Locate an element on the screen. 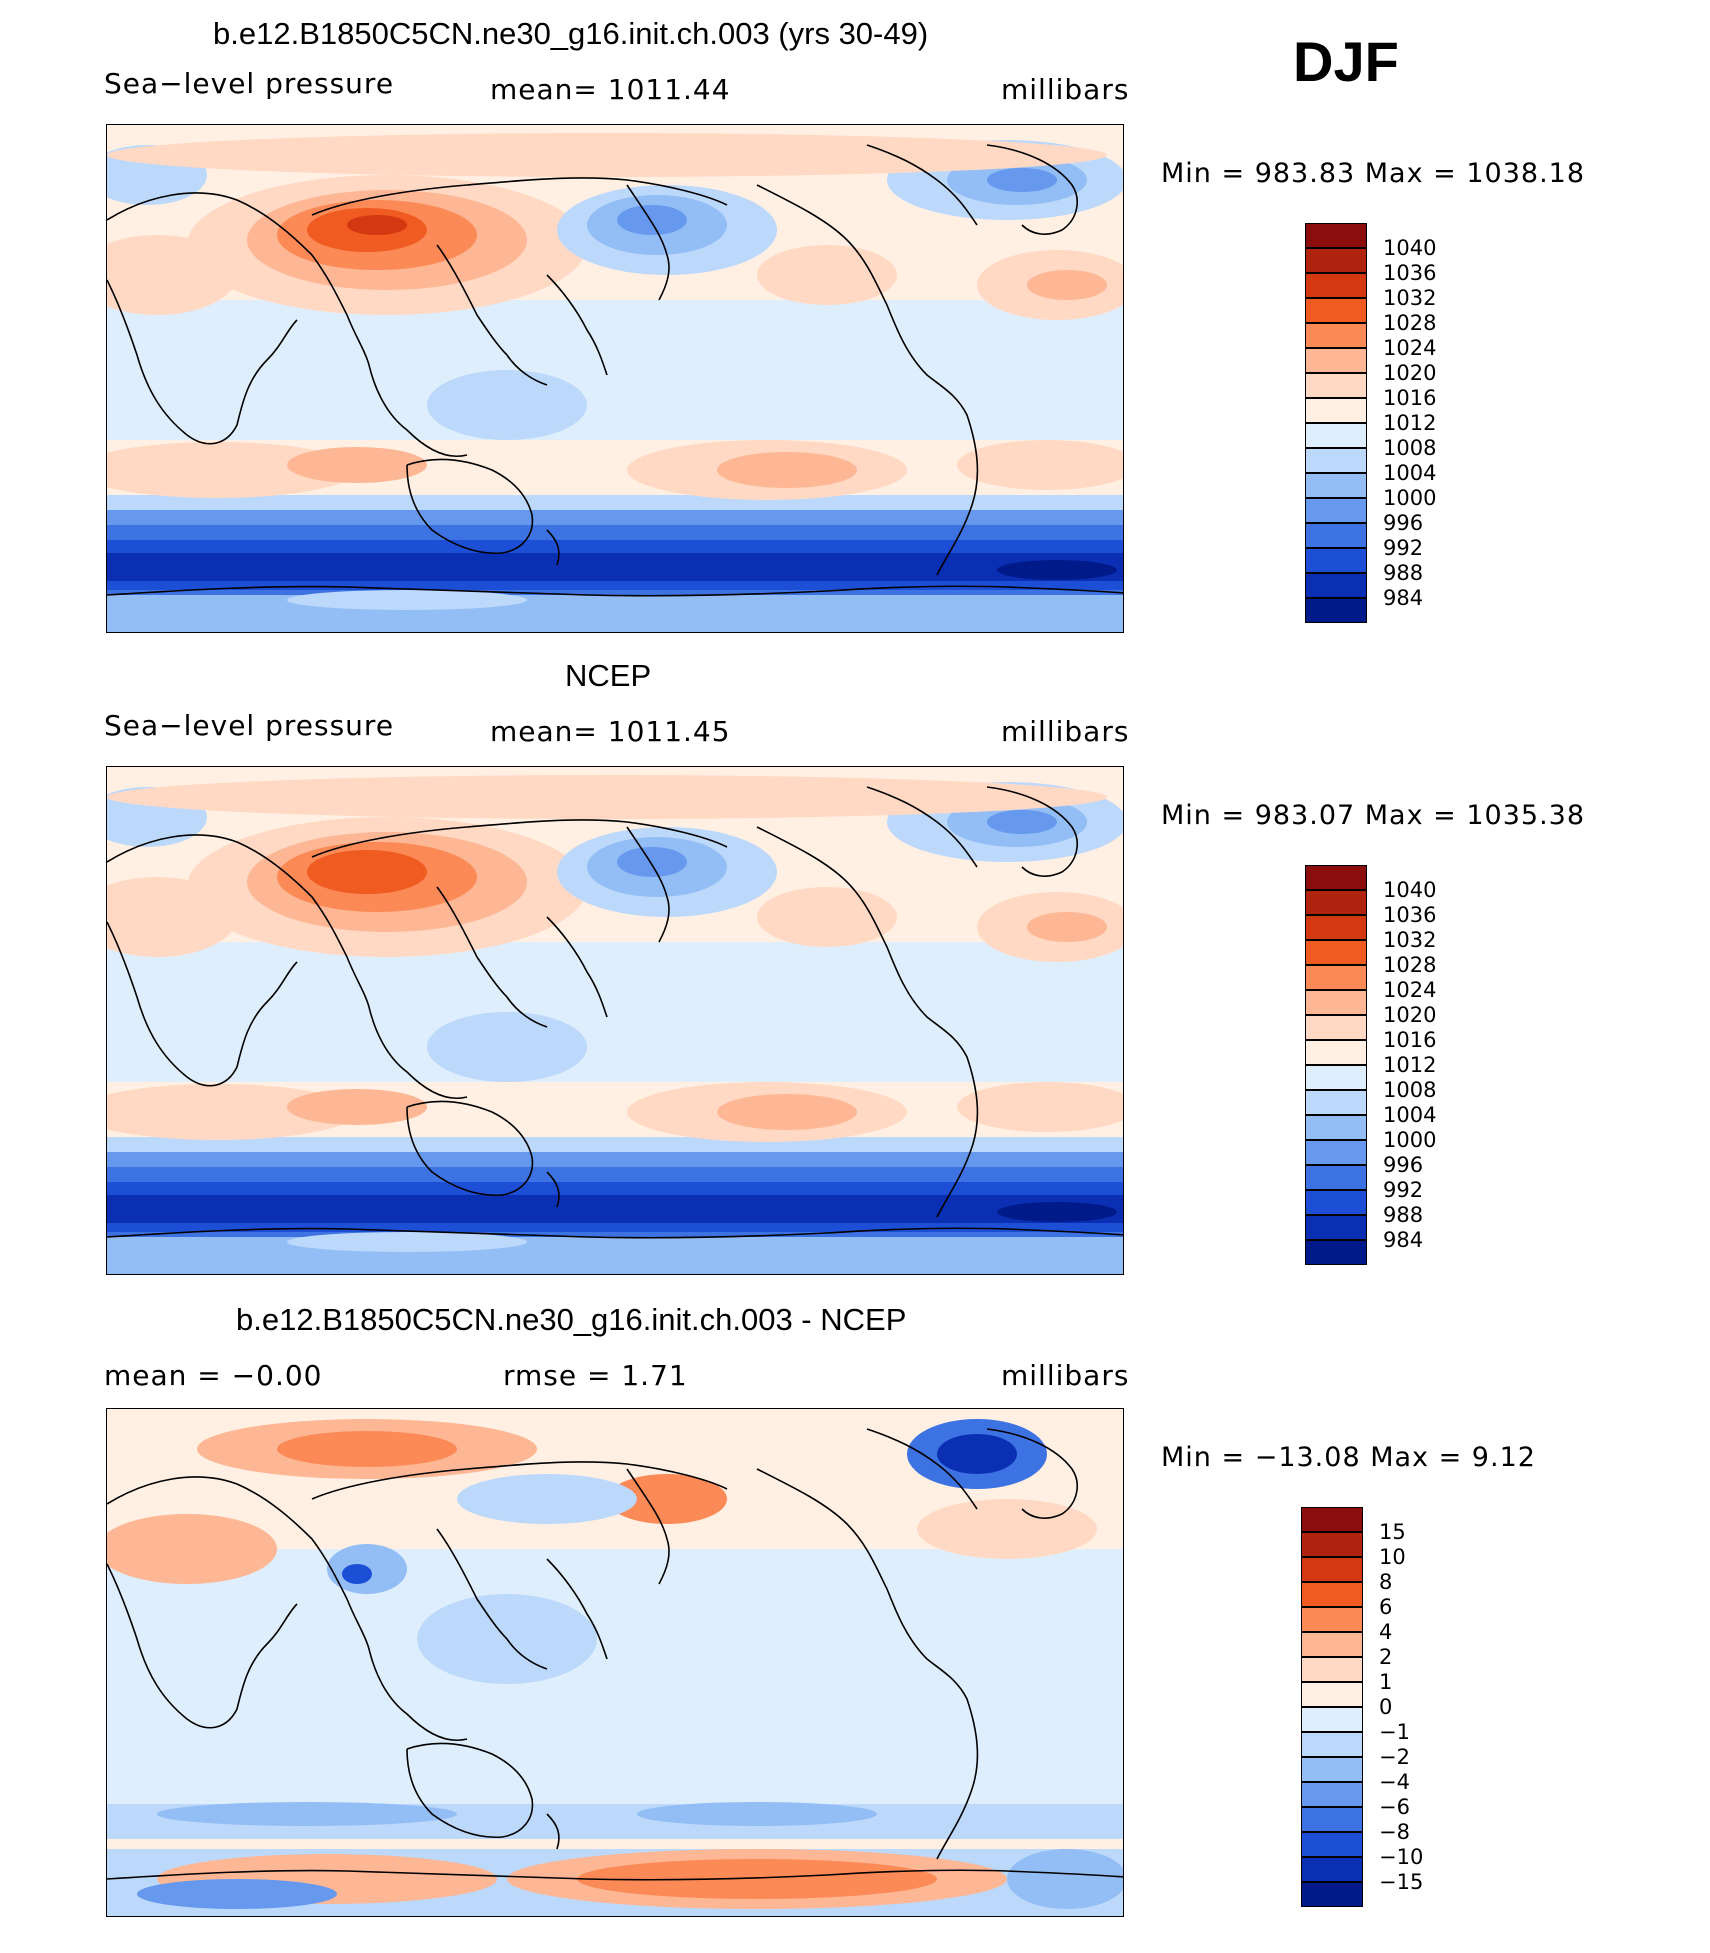 This screenshot has height=1953, width=1710. colorbar-model-label: 984 is located at coordinates (1403, 598).